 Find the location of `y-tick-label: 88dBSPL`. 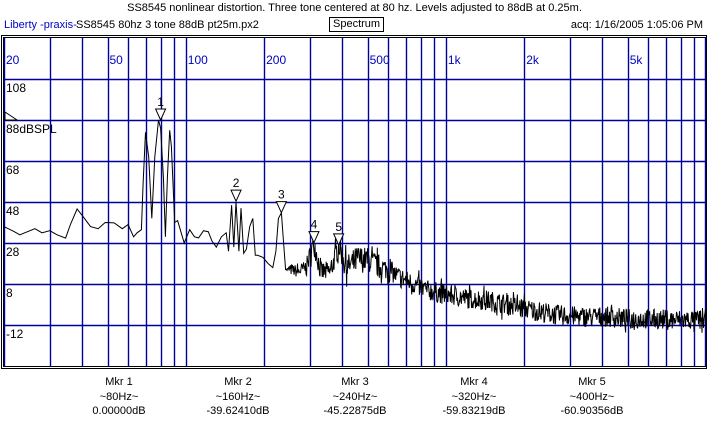

y-tick-label: 88dBSPL is located at coordinates (31, 129).